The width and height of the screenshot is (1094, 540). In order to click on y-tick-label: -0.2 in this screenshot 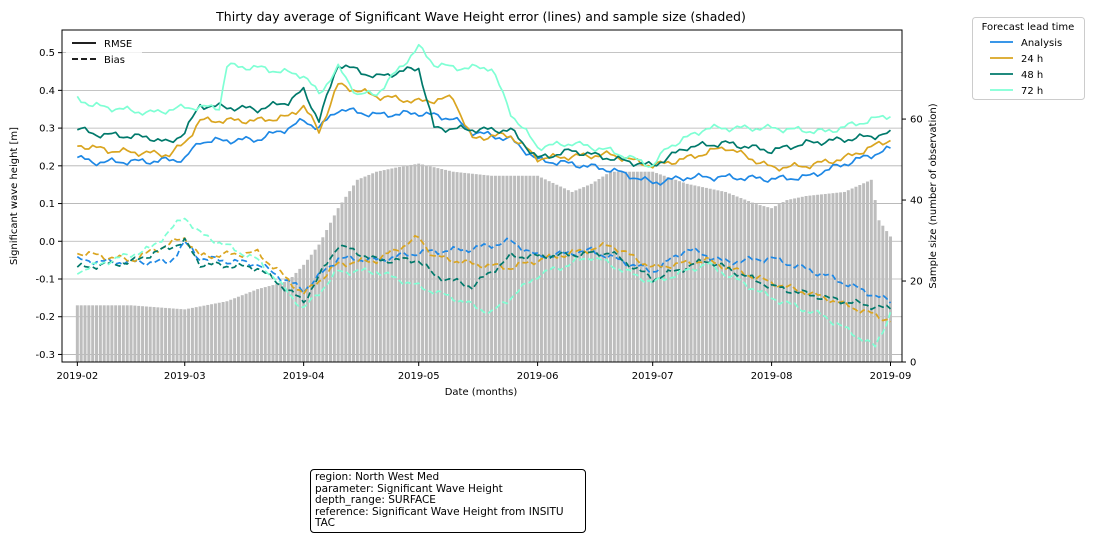, I will do `click(45, 317)`.